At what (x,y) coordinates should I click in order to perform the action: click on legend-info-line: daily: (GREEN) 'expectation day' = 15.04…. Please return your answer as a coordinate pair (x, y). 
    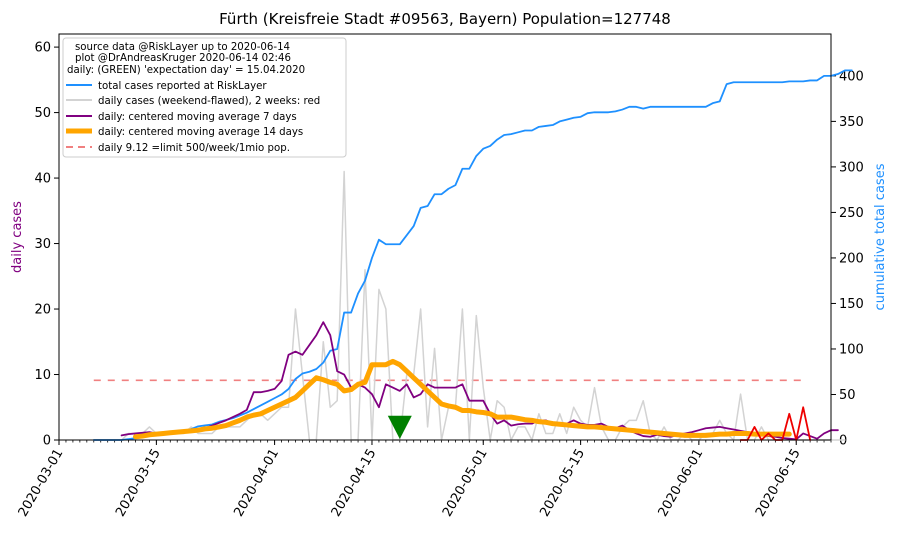
    Looking at the image, I should click on (186, 70).